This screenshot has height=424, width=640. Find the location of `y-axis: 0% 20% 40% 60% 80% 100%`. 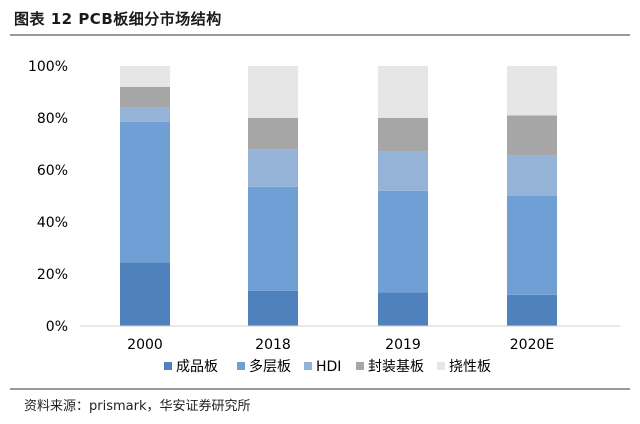

y-axis: 0% 20% 40% 60% 80% 100% is located at coordinates (48, 197).